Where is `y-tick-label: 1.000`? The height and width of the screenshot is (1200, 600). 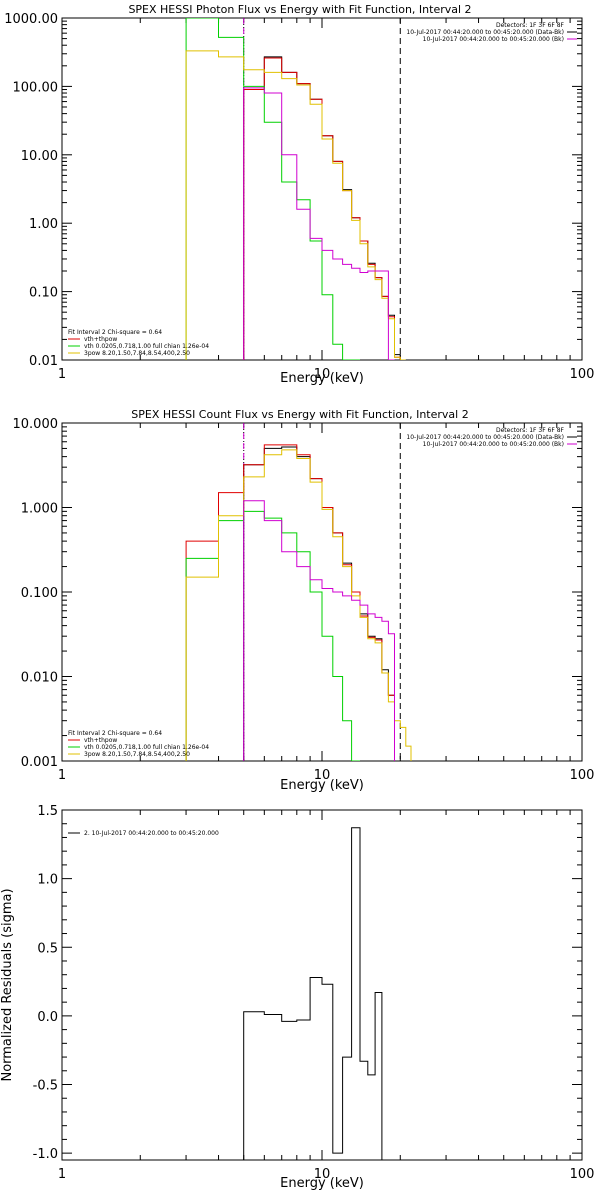
y-tick-label: 1.000 is located at coordinates (39, 509).